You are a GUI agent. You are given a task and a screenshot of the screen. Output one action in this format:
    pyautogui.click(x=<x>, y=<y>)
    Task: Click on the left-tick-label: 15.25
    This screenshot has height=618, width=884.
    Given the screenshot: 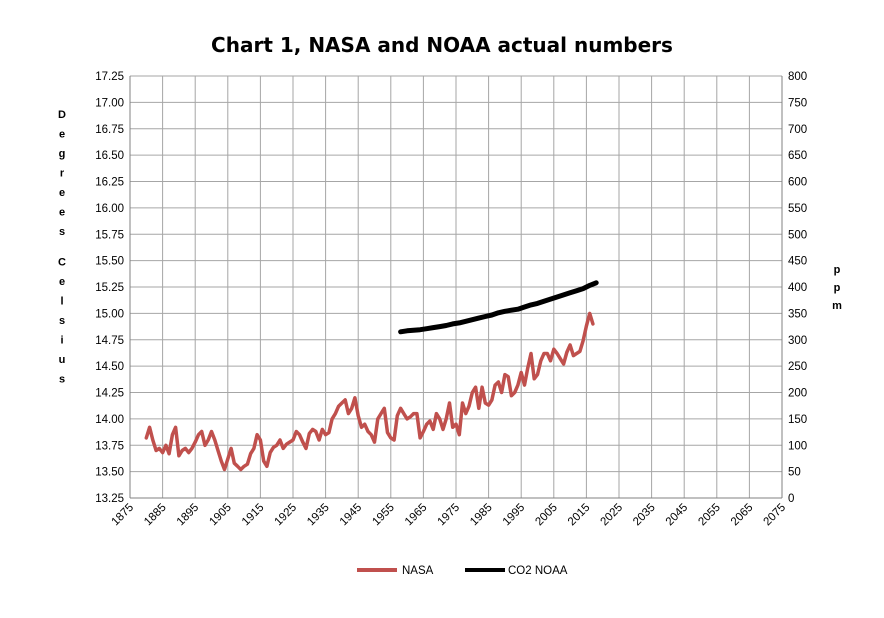 What is the action you would take?
    pyautogui.click(x=109, y=288)
    